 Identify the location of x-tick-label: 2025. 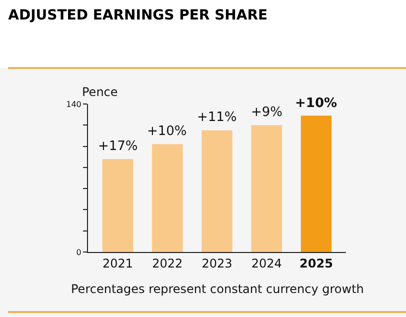
(316, 263).